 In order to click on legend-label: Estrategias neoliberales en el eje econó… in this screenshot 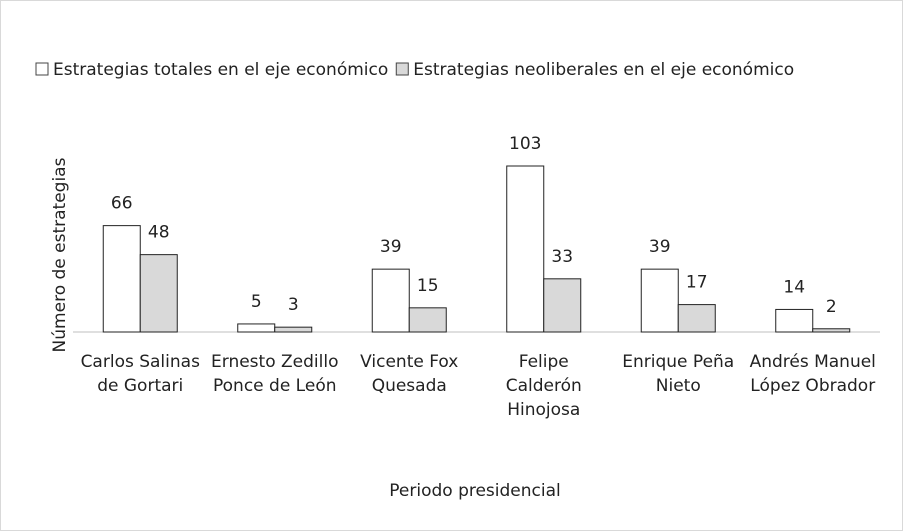, I will do `click(603, 70)`.